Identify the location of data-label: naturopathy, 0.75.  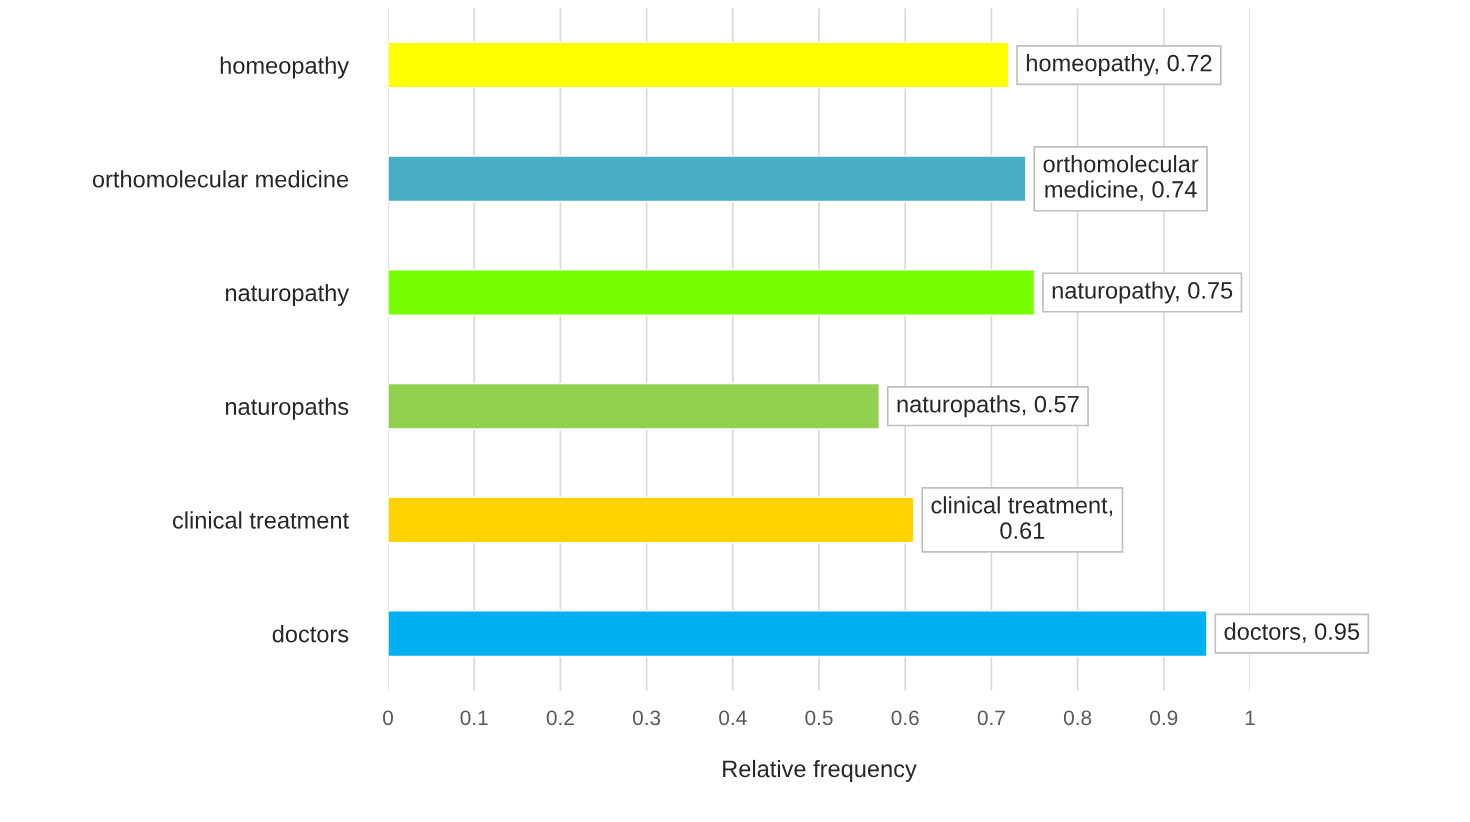
(1142, 292).